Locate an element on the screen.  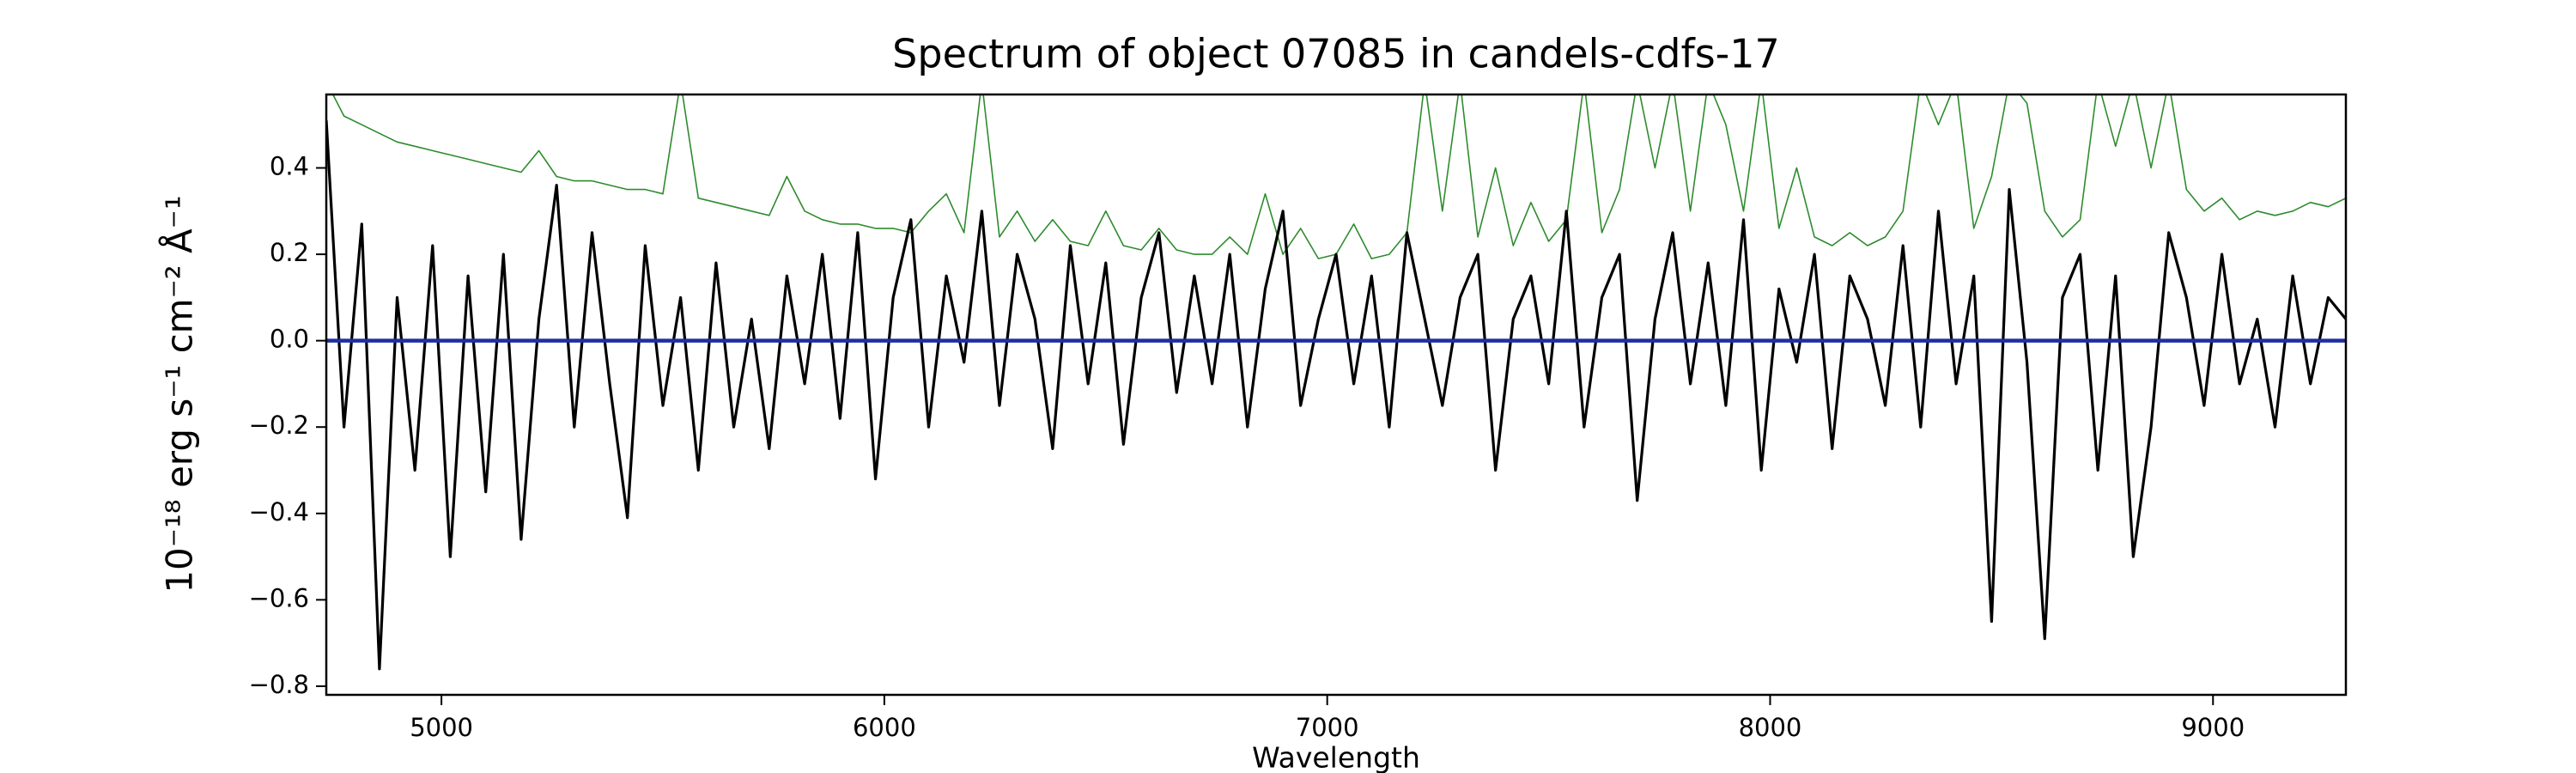
y-tick-label: 0.2 is located at coordinates (290, 252).